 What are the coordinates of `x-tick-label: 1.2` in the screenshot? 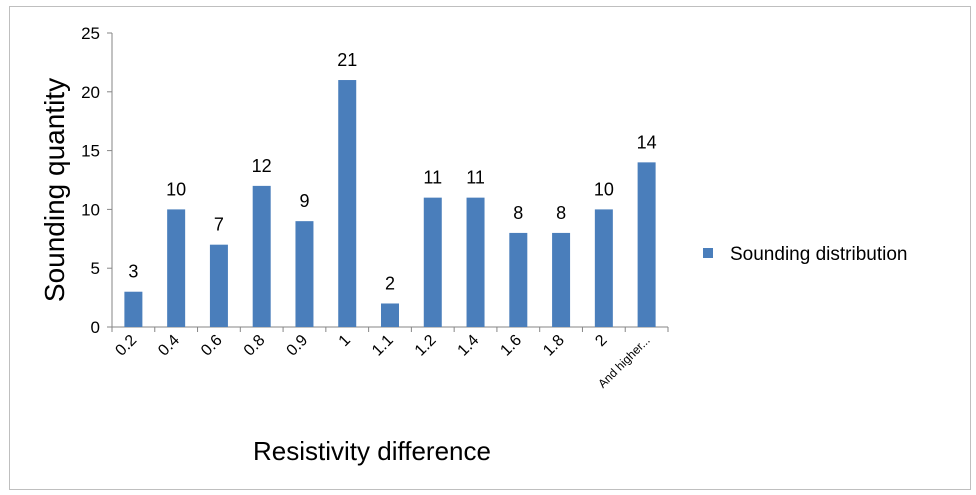 It's located at (426, 346).